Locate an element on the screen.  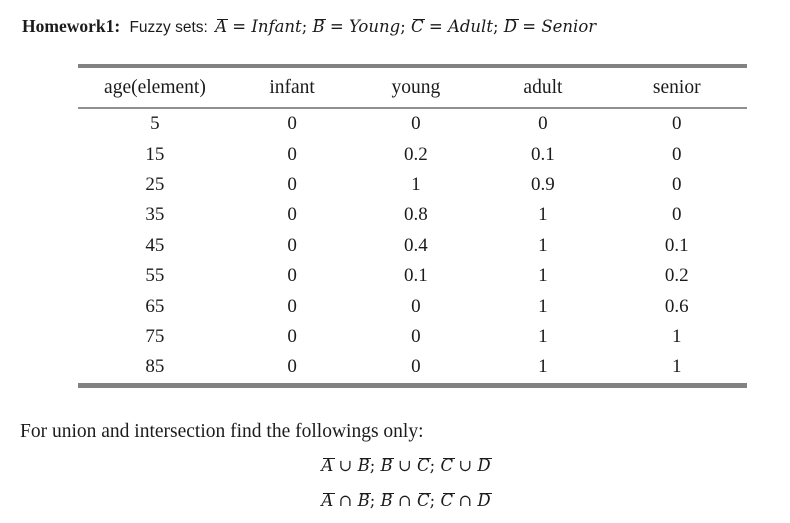
table-row: 75 0 0 1 1 is located at coordinates (412, 337).